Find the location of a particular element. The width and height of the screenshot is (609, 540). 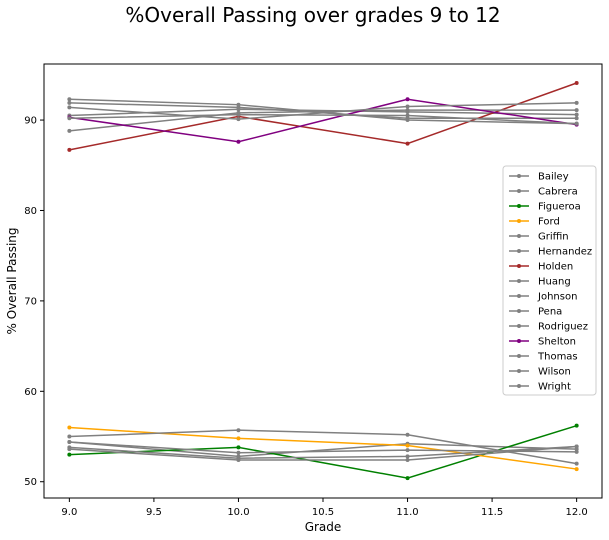

legend-label: Shelton is located at coordinates (557, 342).